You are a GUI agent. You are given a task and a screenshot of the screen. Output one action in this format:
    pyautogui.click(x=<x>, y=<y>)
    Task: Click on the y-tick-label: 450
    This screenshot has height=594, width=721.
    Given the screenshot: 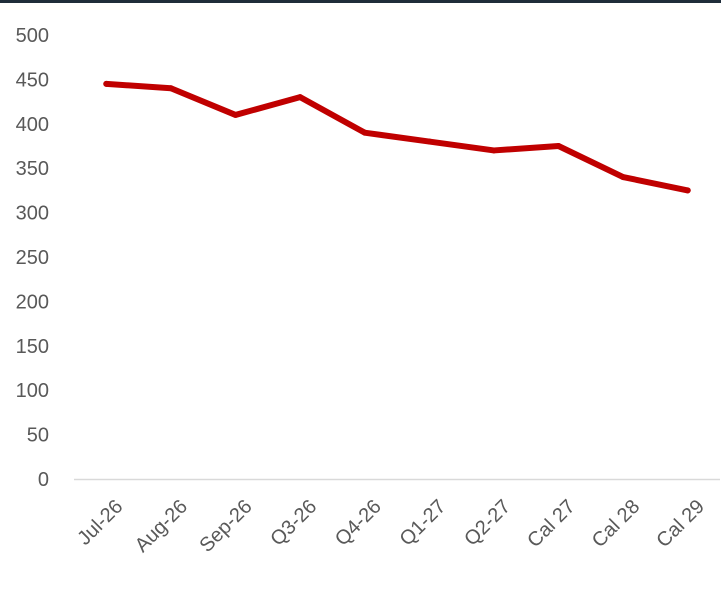 What is the action you would take?
    pyautogui.click(x=32, y=80)
    